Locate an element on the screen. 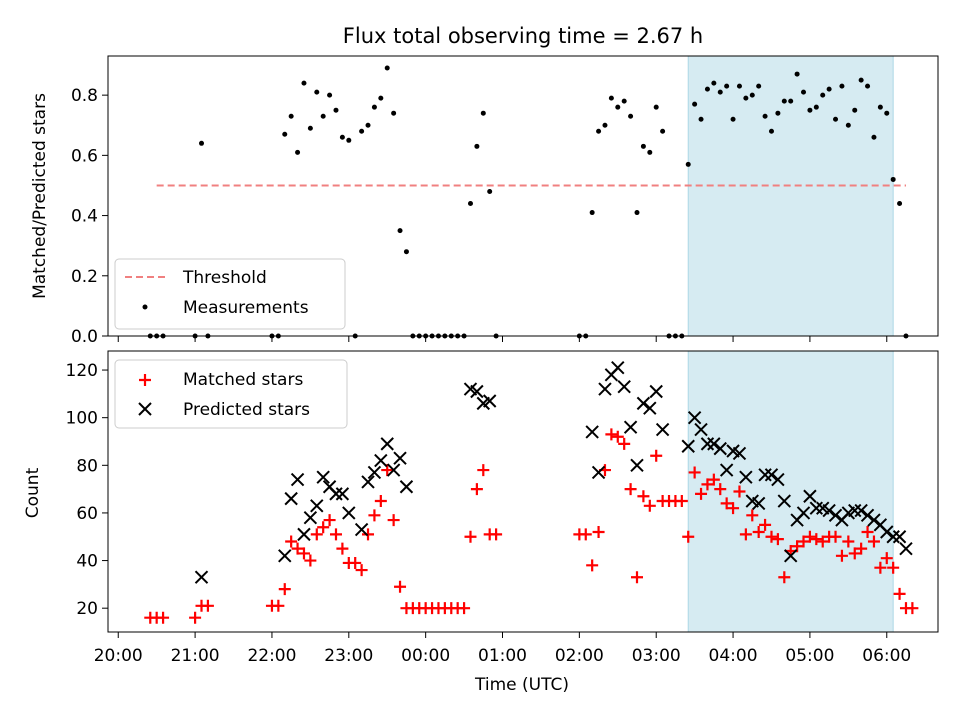 This screenshot has width=960, height=724. x-tick-label: 02:00 is located at coordinates (579, 656).